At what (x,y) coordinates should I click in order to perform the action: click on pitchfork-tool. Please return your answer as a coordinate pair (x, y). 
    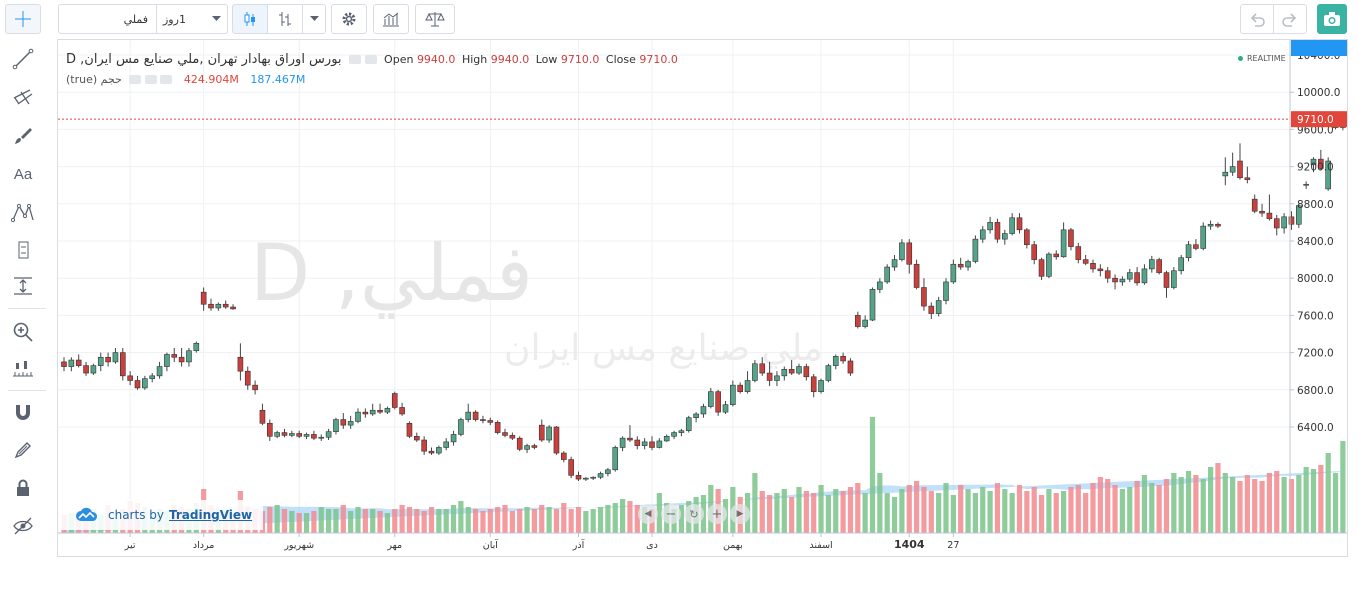
    Looking at the image, I should click on (23, 97).